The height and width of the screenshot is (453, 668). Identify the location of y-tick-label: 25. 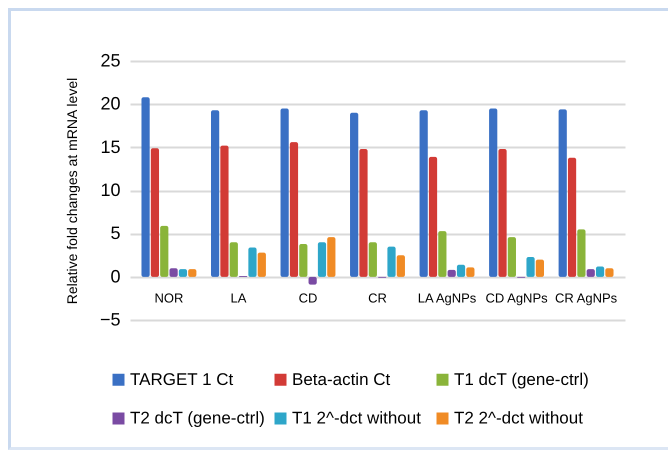
(110, 60).